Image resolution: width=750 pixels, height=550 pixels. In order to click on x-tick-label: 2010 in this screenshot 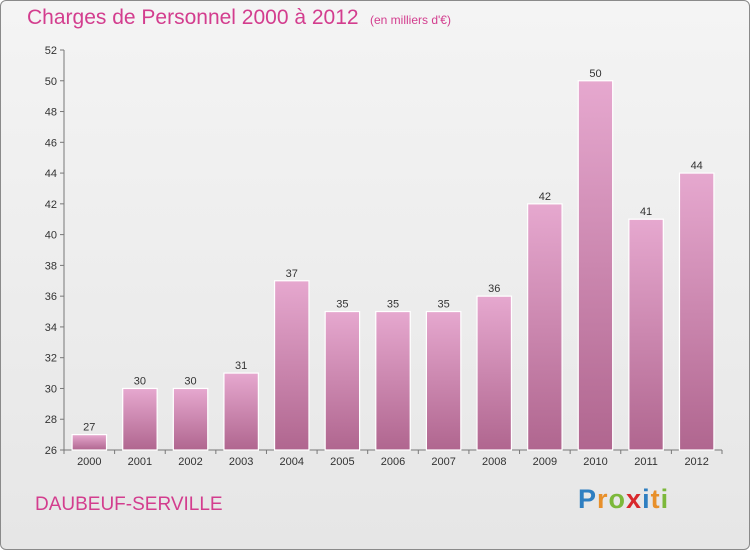, I will do `click(595, 462)`.